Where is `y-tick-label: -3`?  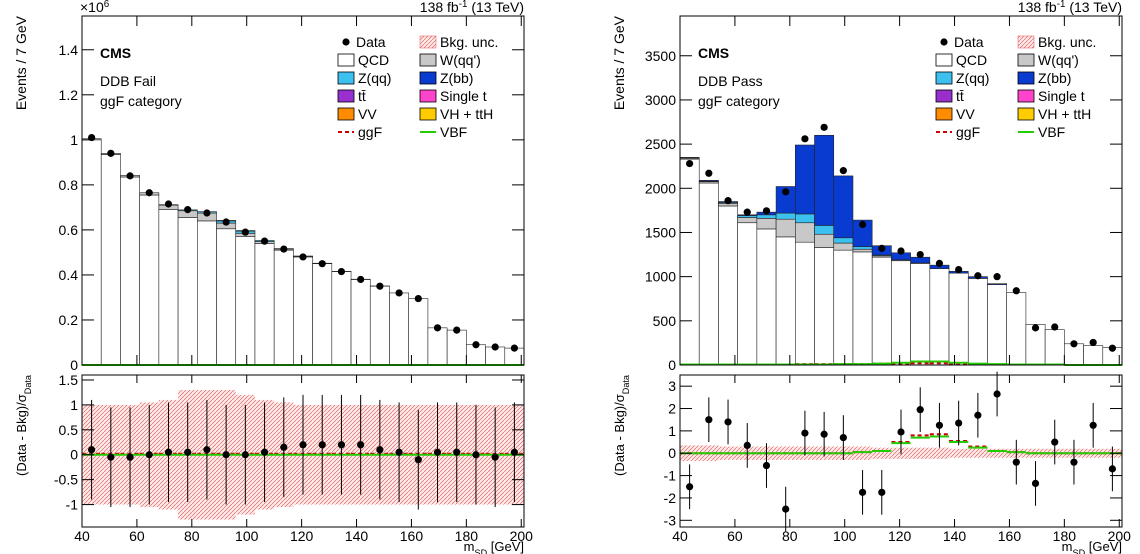 y-tick-label: -3 is located at coordinates (670, 520).